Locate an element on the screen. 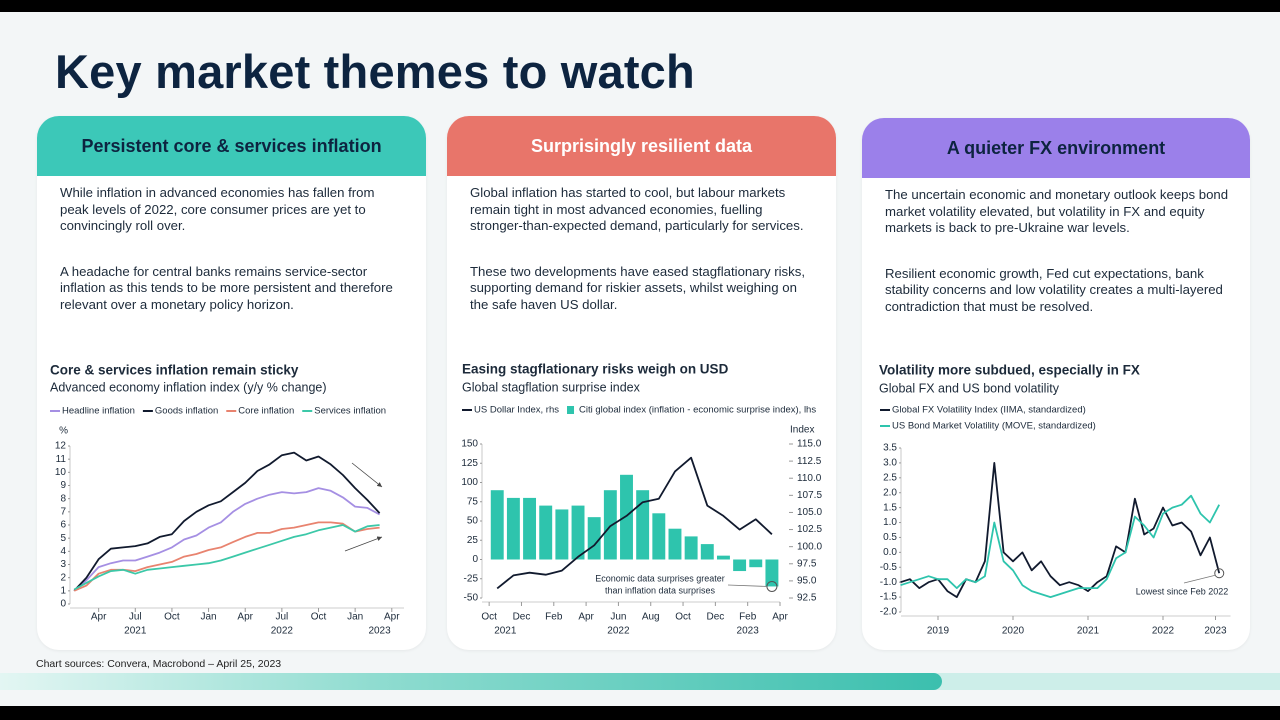 The width and height of the screenshot is (1280, 720). y-tick-label: -1.0 is located at coordinates (889, 582).